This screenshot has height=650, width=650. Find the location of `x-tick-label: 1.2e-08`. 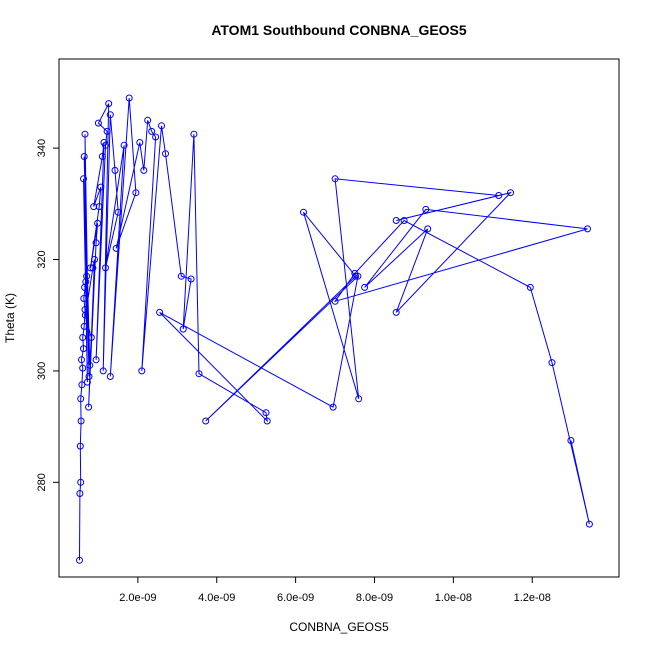

x-tick-label: 1.2e-08 is located at coordinates (532, 598).